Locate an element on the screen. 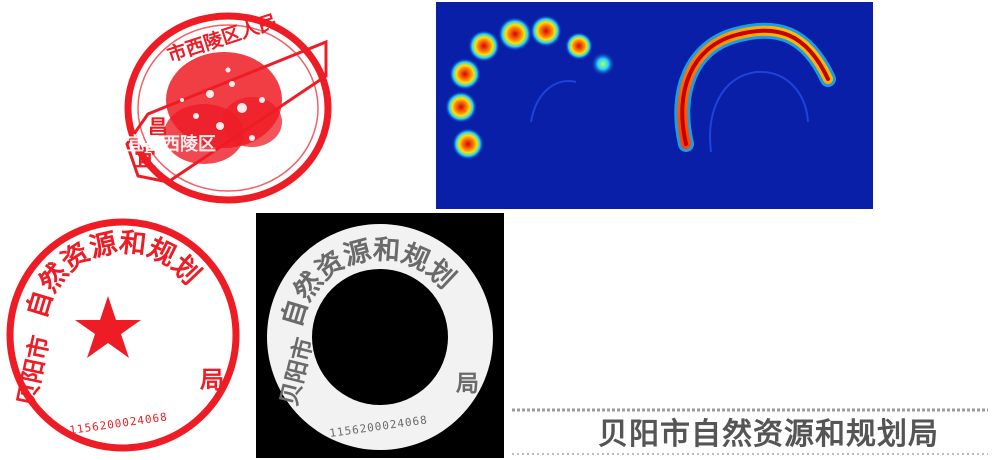 The image size is (995, 460). stamp-image-top: 市西陵区人民 昌 宜 宜昌西陵区 is located at coordinates (228, 107).